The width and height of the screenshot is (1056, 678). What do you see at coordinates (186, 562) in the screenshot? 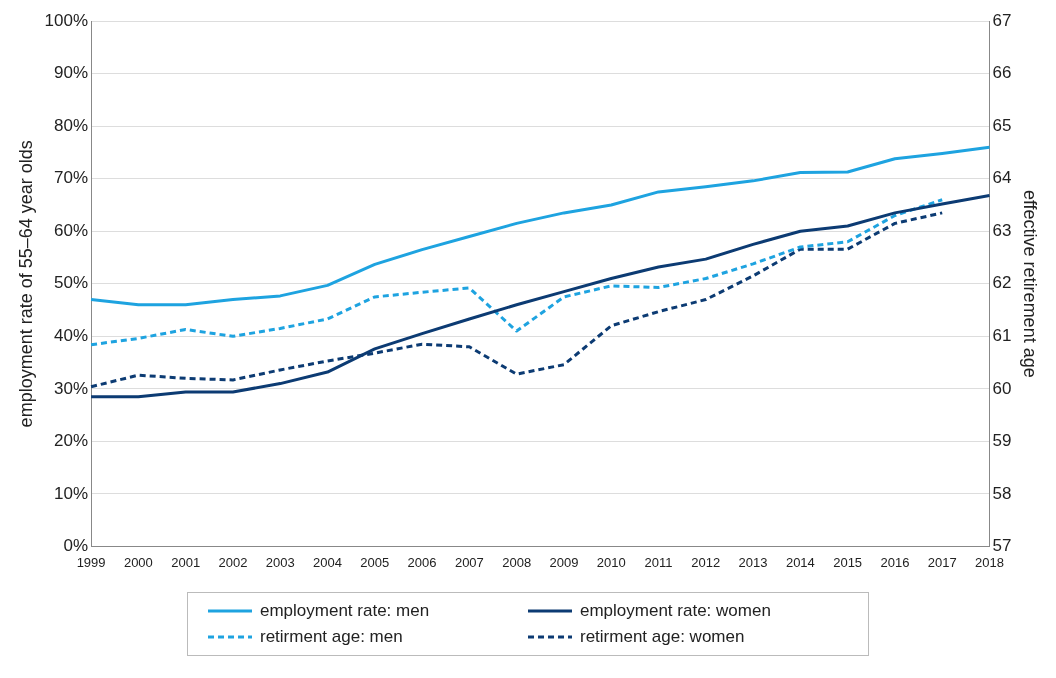
I see `x-tick-label: 2001` at bounding box center [186, 562].